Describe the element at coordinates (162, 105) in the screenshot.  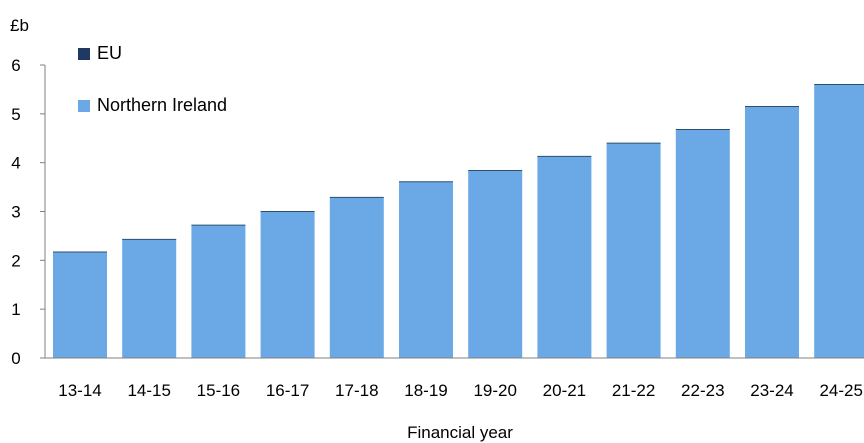
I see `legend-label: Northern Ireland` at that location.